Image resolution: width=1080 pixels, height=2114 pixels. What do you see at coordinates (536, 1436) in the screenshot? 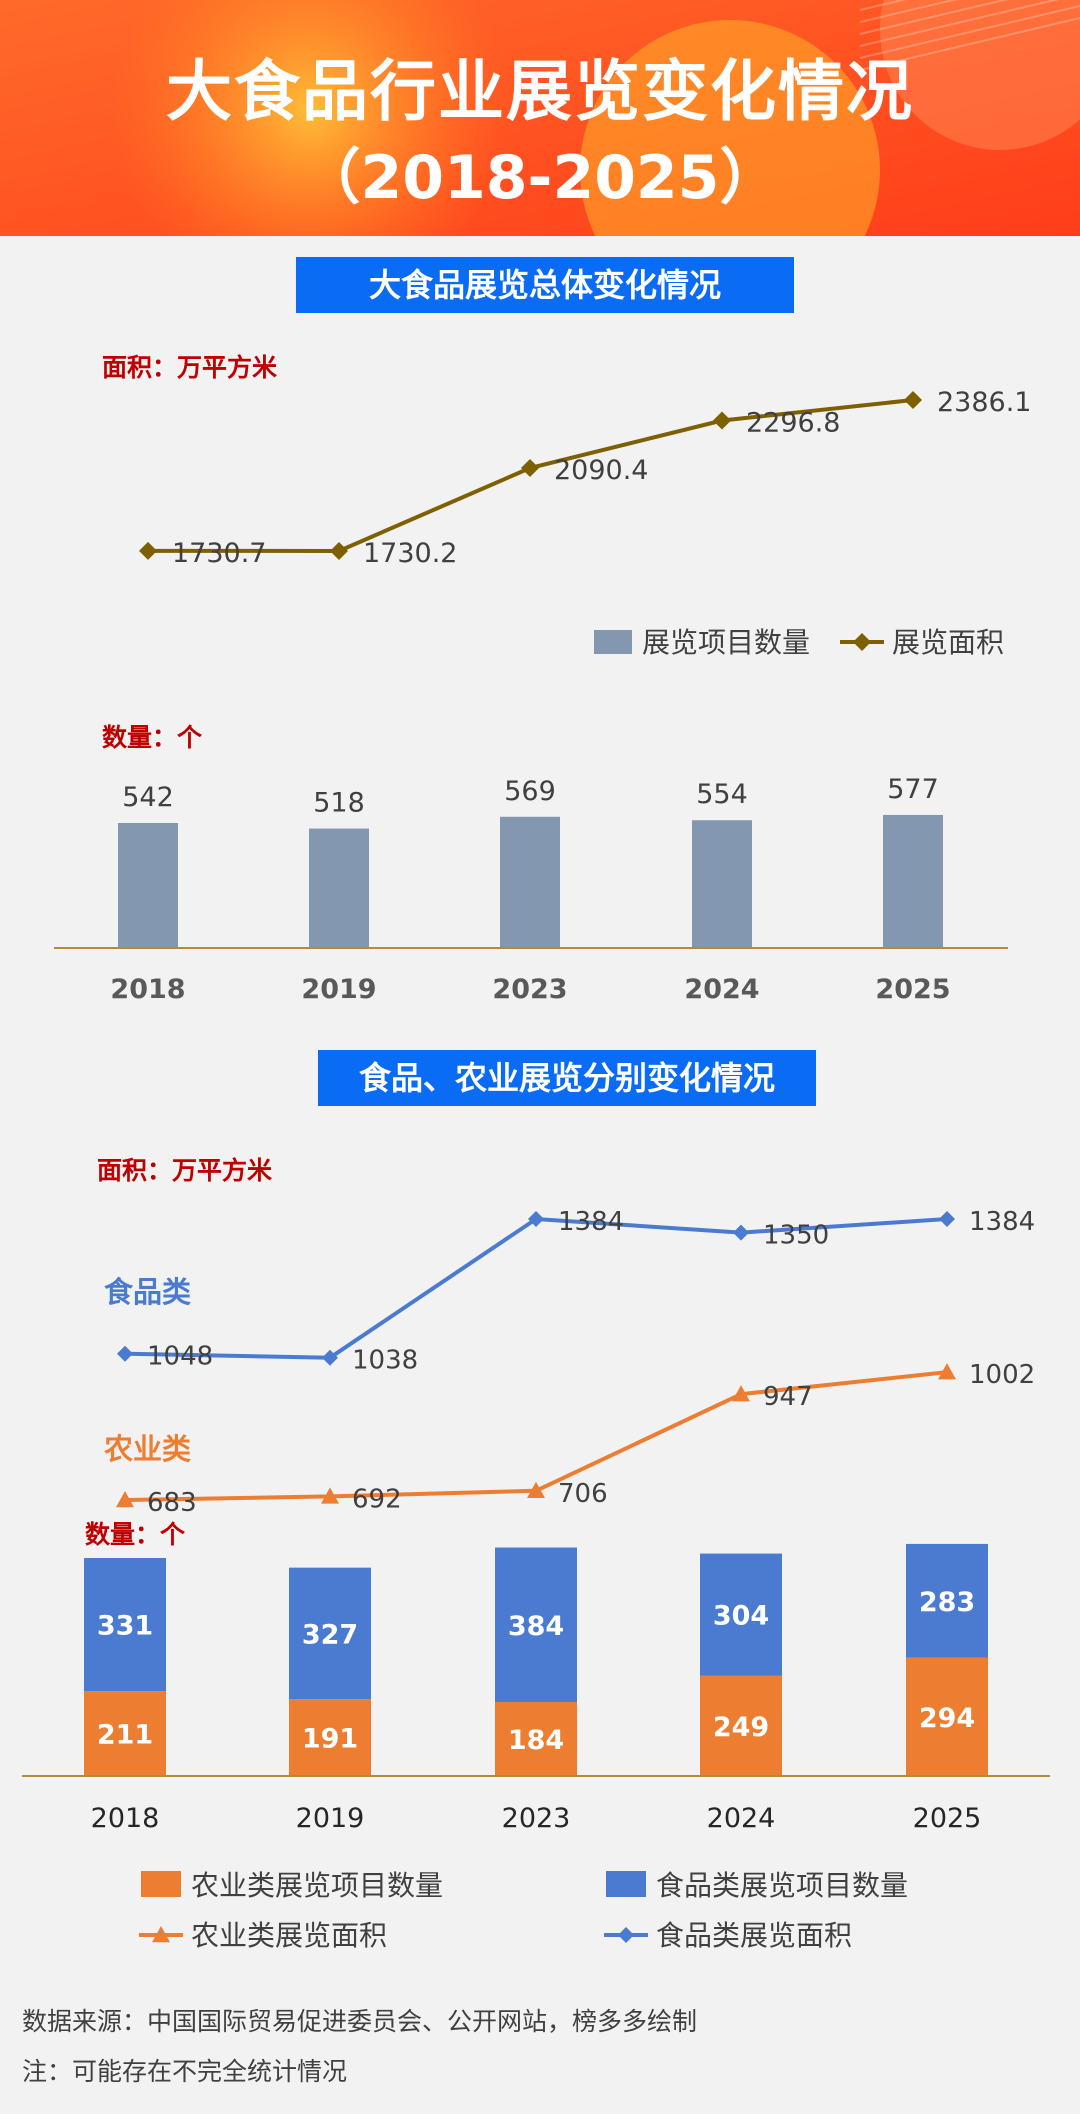
I see `agri-area-line` at bounding box center [536, 1436].